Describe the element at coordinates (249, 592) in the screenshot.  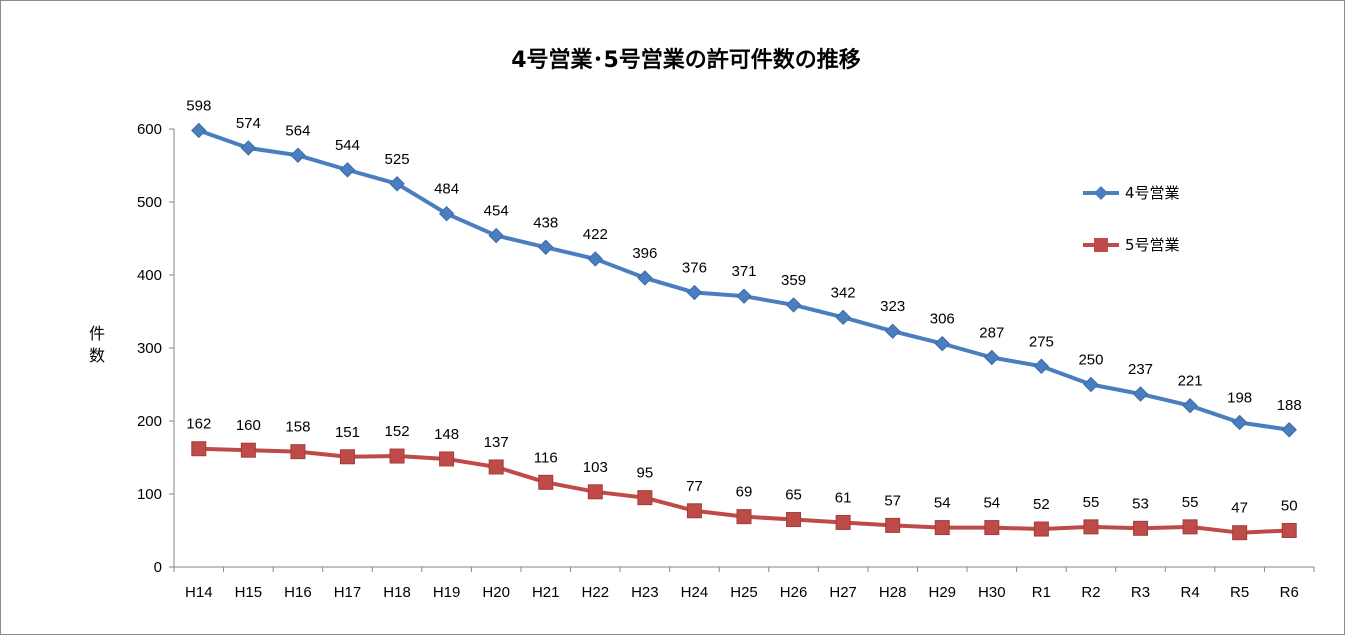
I see `x-tick-label: H15` at that location.